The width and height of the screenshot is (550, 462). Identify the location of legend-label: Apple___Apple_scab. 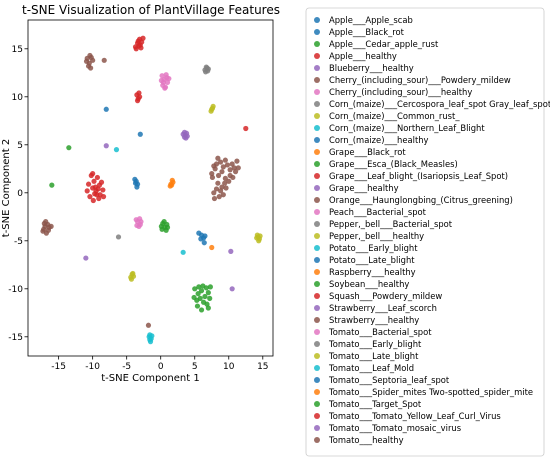
(371, 20).